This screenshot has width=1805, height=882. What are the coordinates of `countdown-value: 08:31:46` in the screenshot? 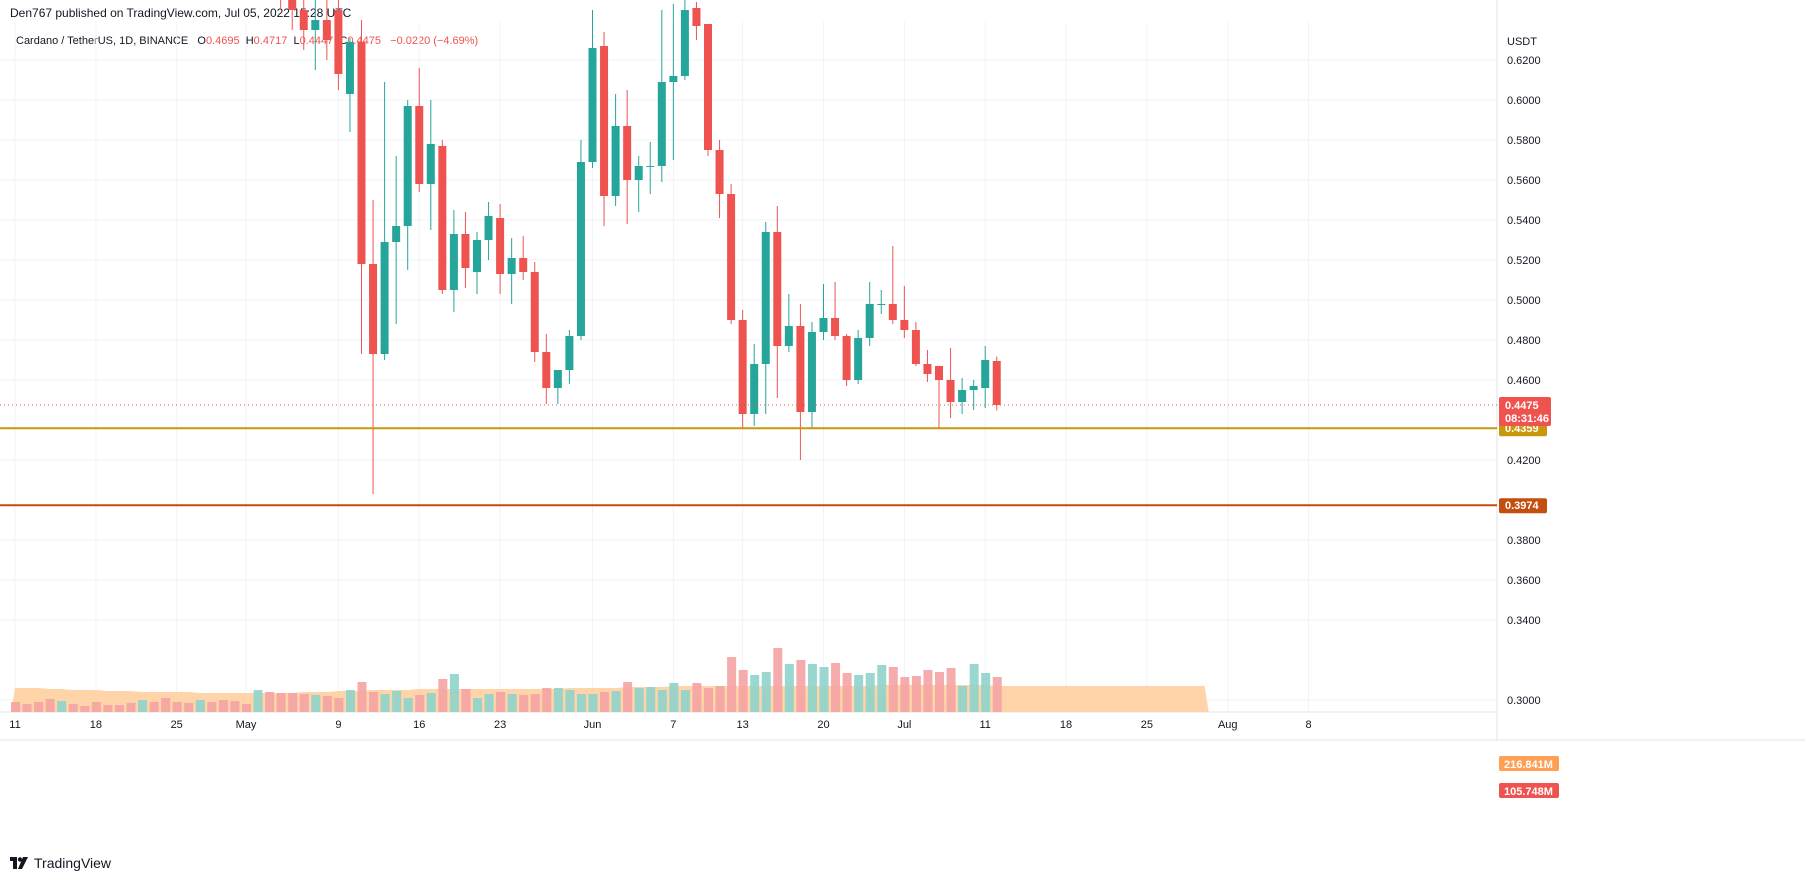 It's located at (1527, 419).